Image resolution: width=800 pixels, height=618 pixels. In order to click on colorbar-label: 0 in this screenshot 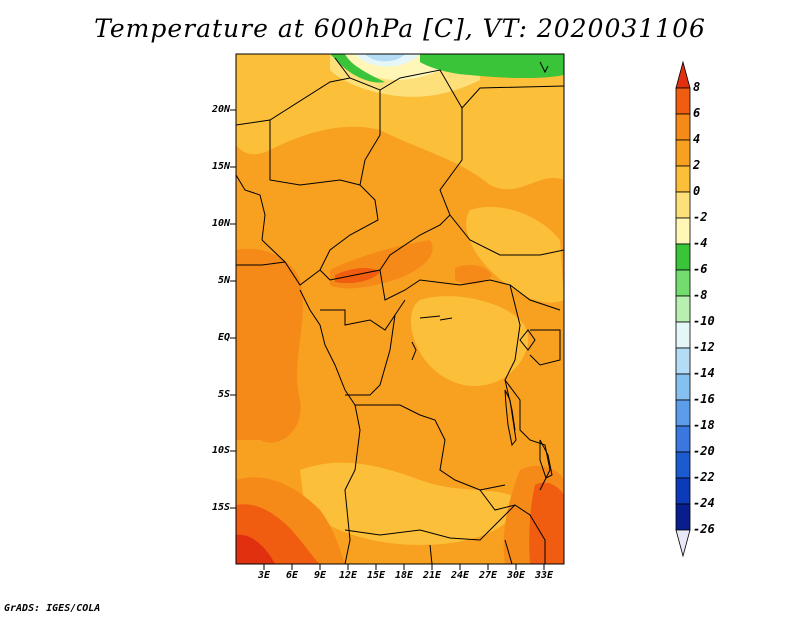, I will do `click(697, 191)`.